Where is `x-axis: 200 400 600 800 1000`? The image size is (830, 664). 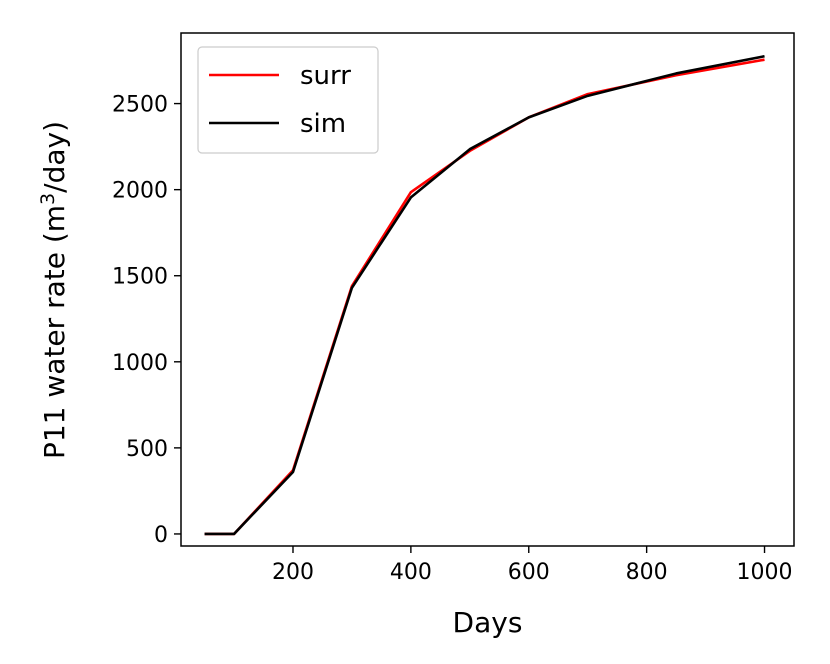 x-axis: 200 400 600 800 1000 is located at coordinates (532, 565).